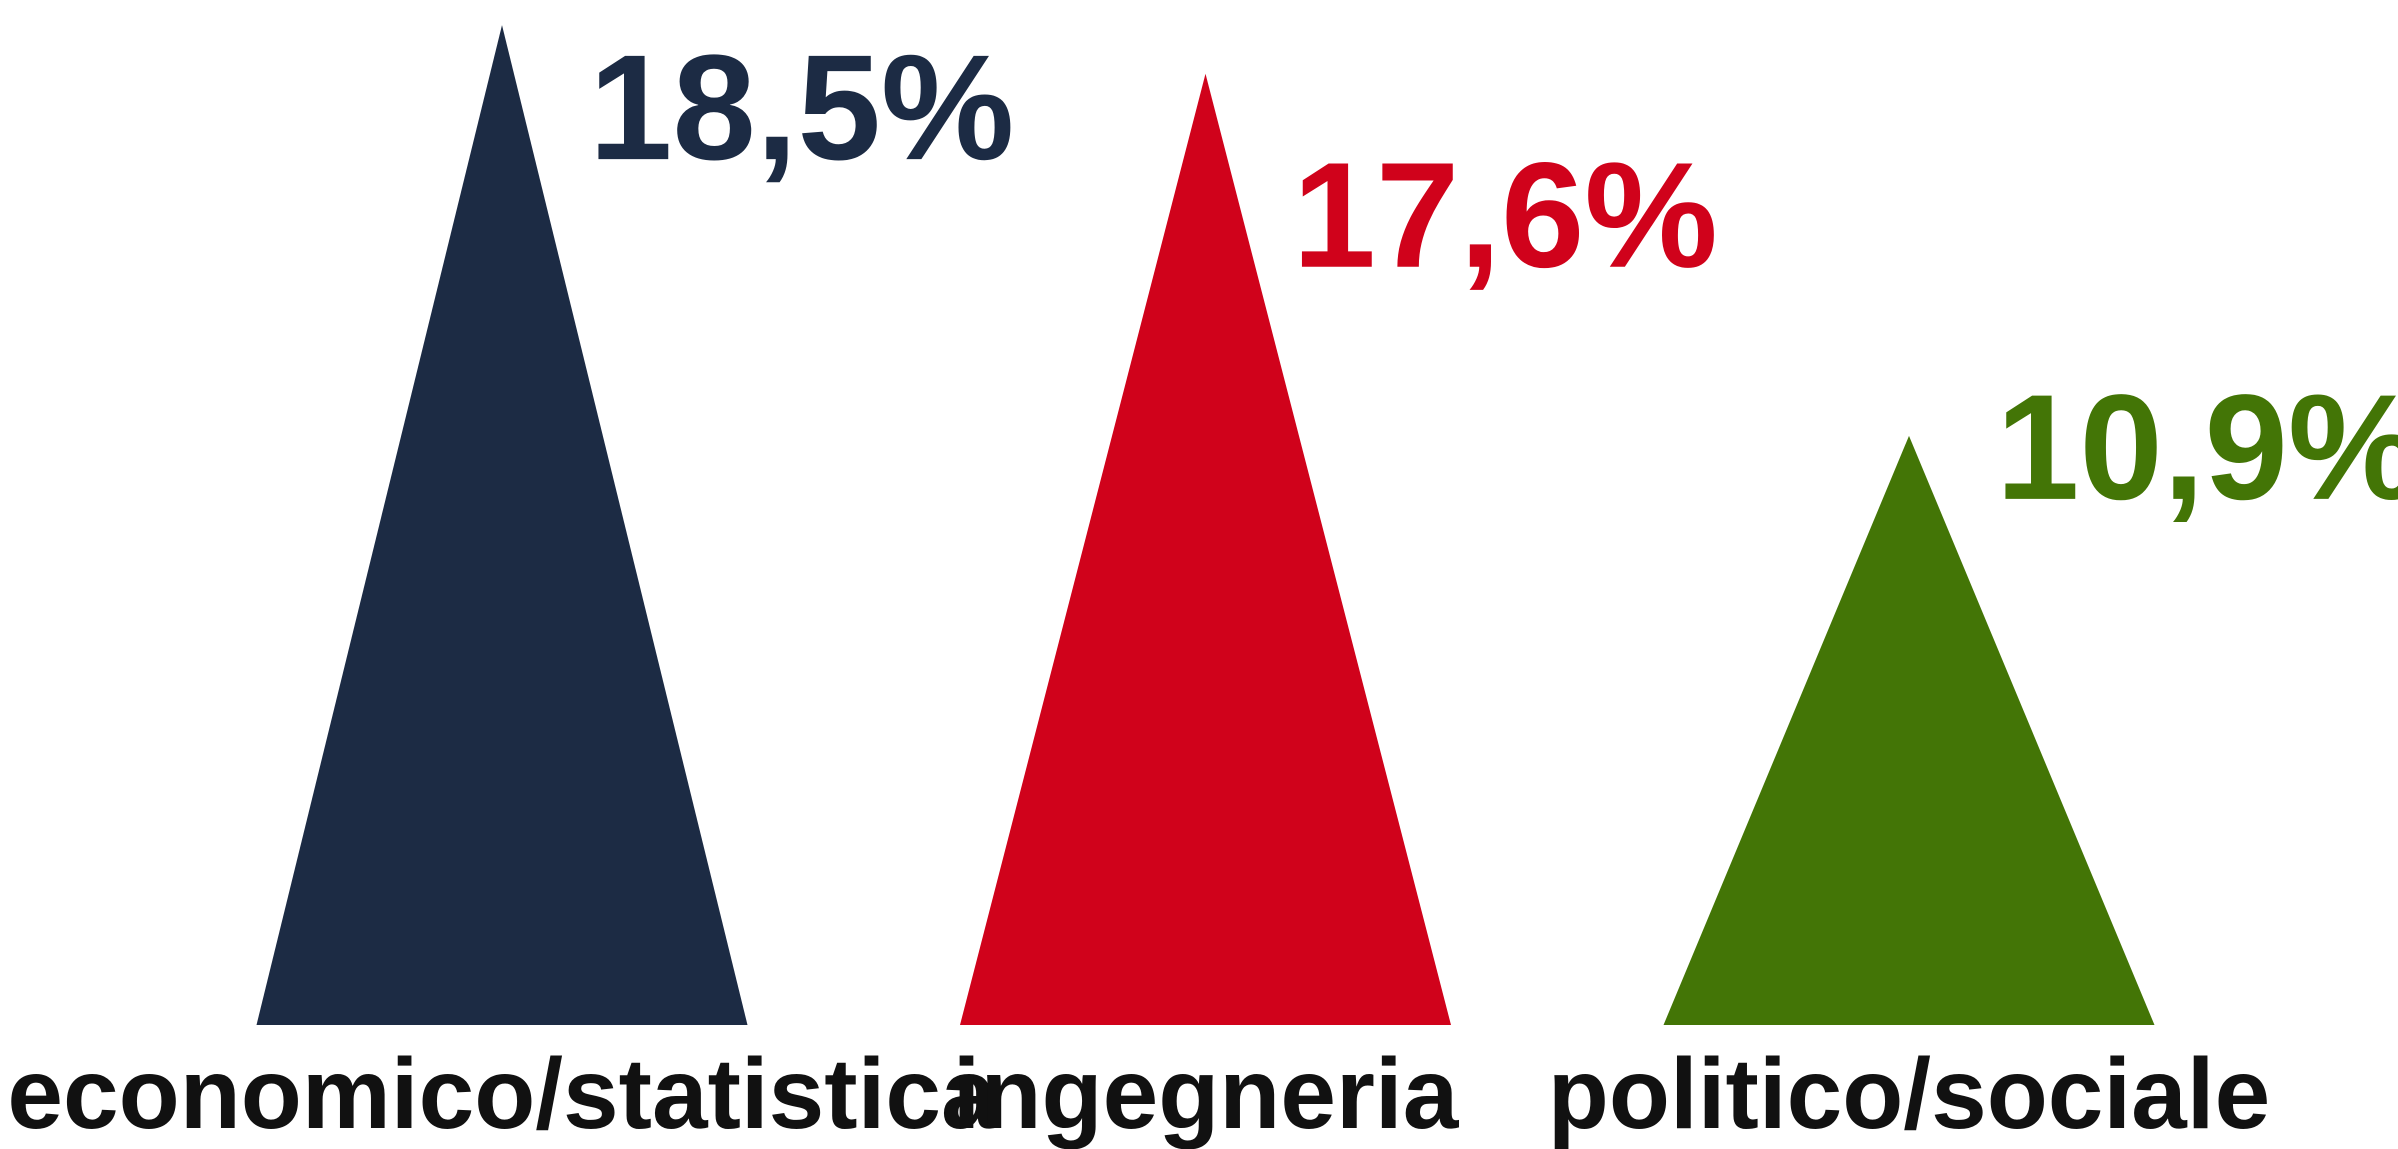 The height and width of the screenshot is (1149, 2398). I want to click on category-label: politico/sociale, so click(1909, 1093).